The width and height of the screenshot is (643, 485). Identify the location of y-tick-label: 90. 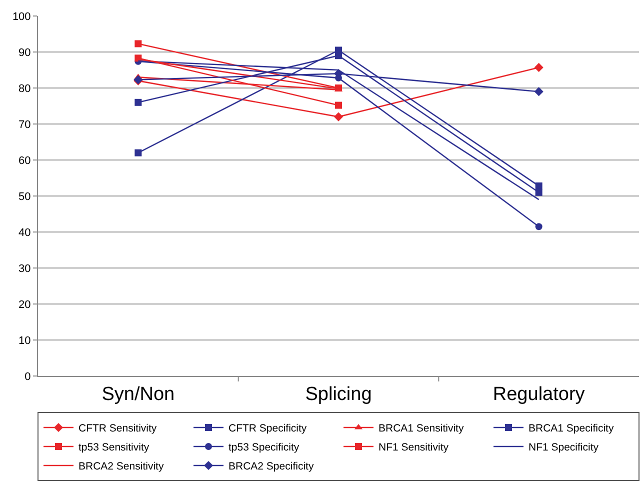
(24, 52).